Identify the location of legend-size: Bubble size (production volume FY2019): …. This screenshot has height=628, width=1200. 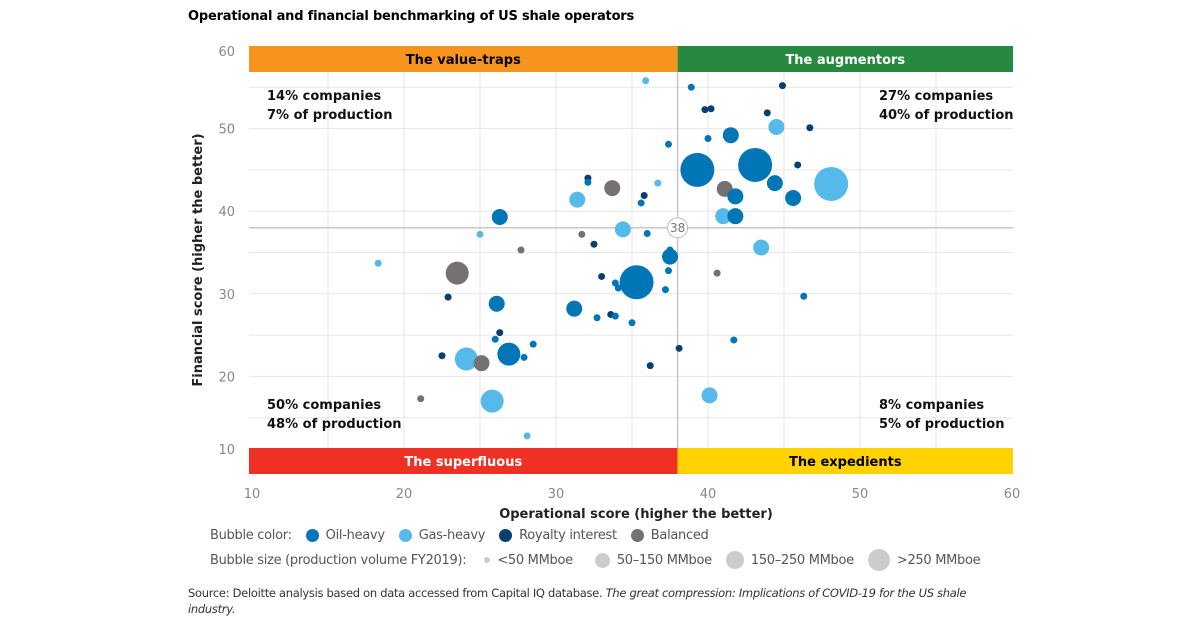
(595, 560).